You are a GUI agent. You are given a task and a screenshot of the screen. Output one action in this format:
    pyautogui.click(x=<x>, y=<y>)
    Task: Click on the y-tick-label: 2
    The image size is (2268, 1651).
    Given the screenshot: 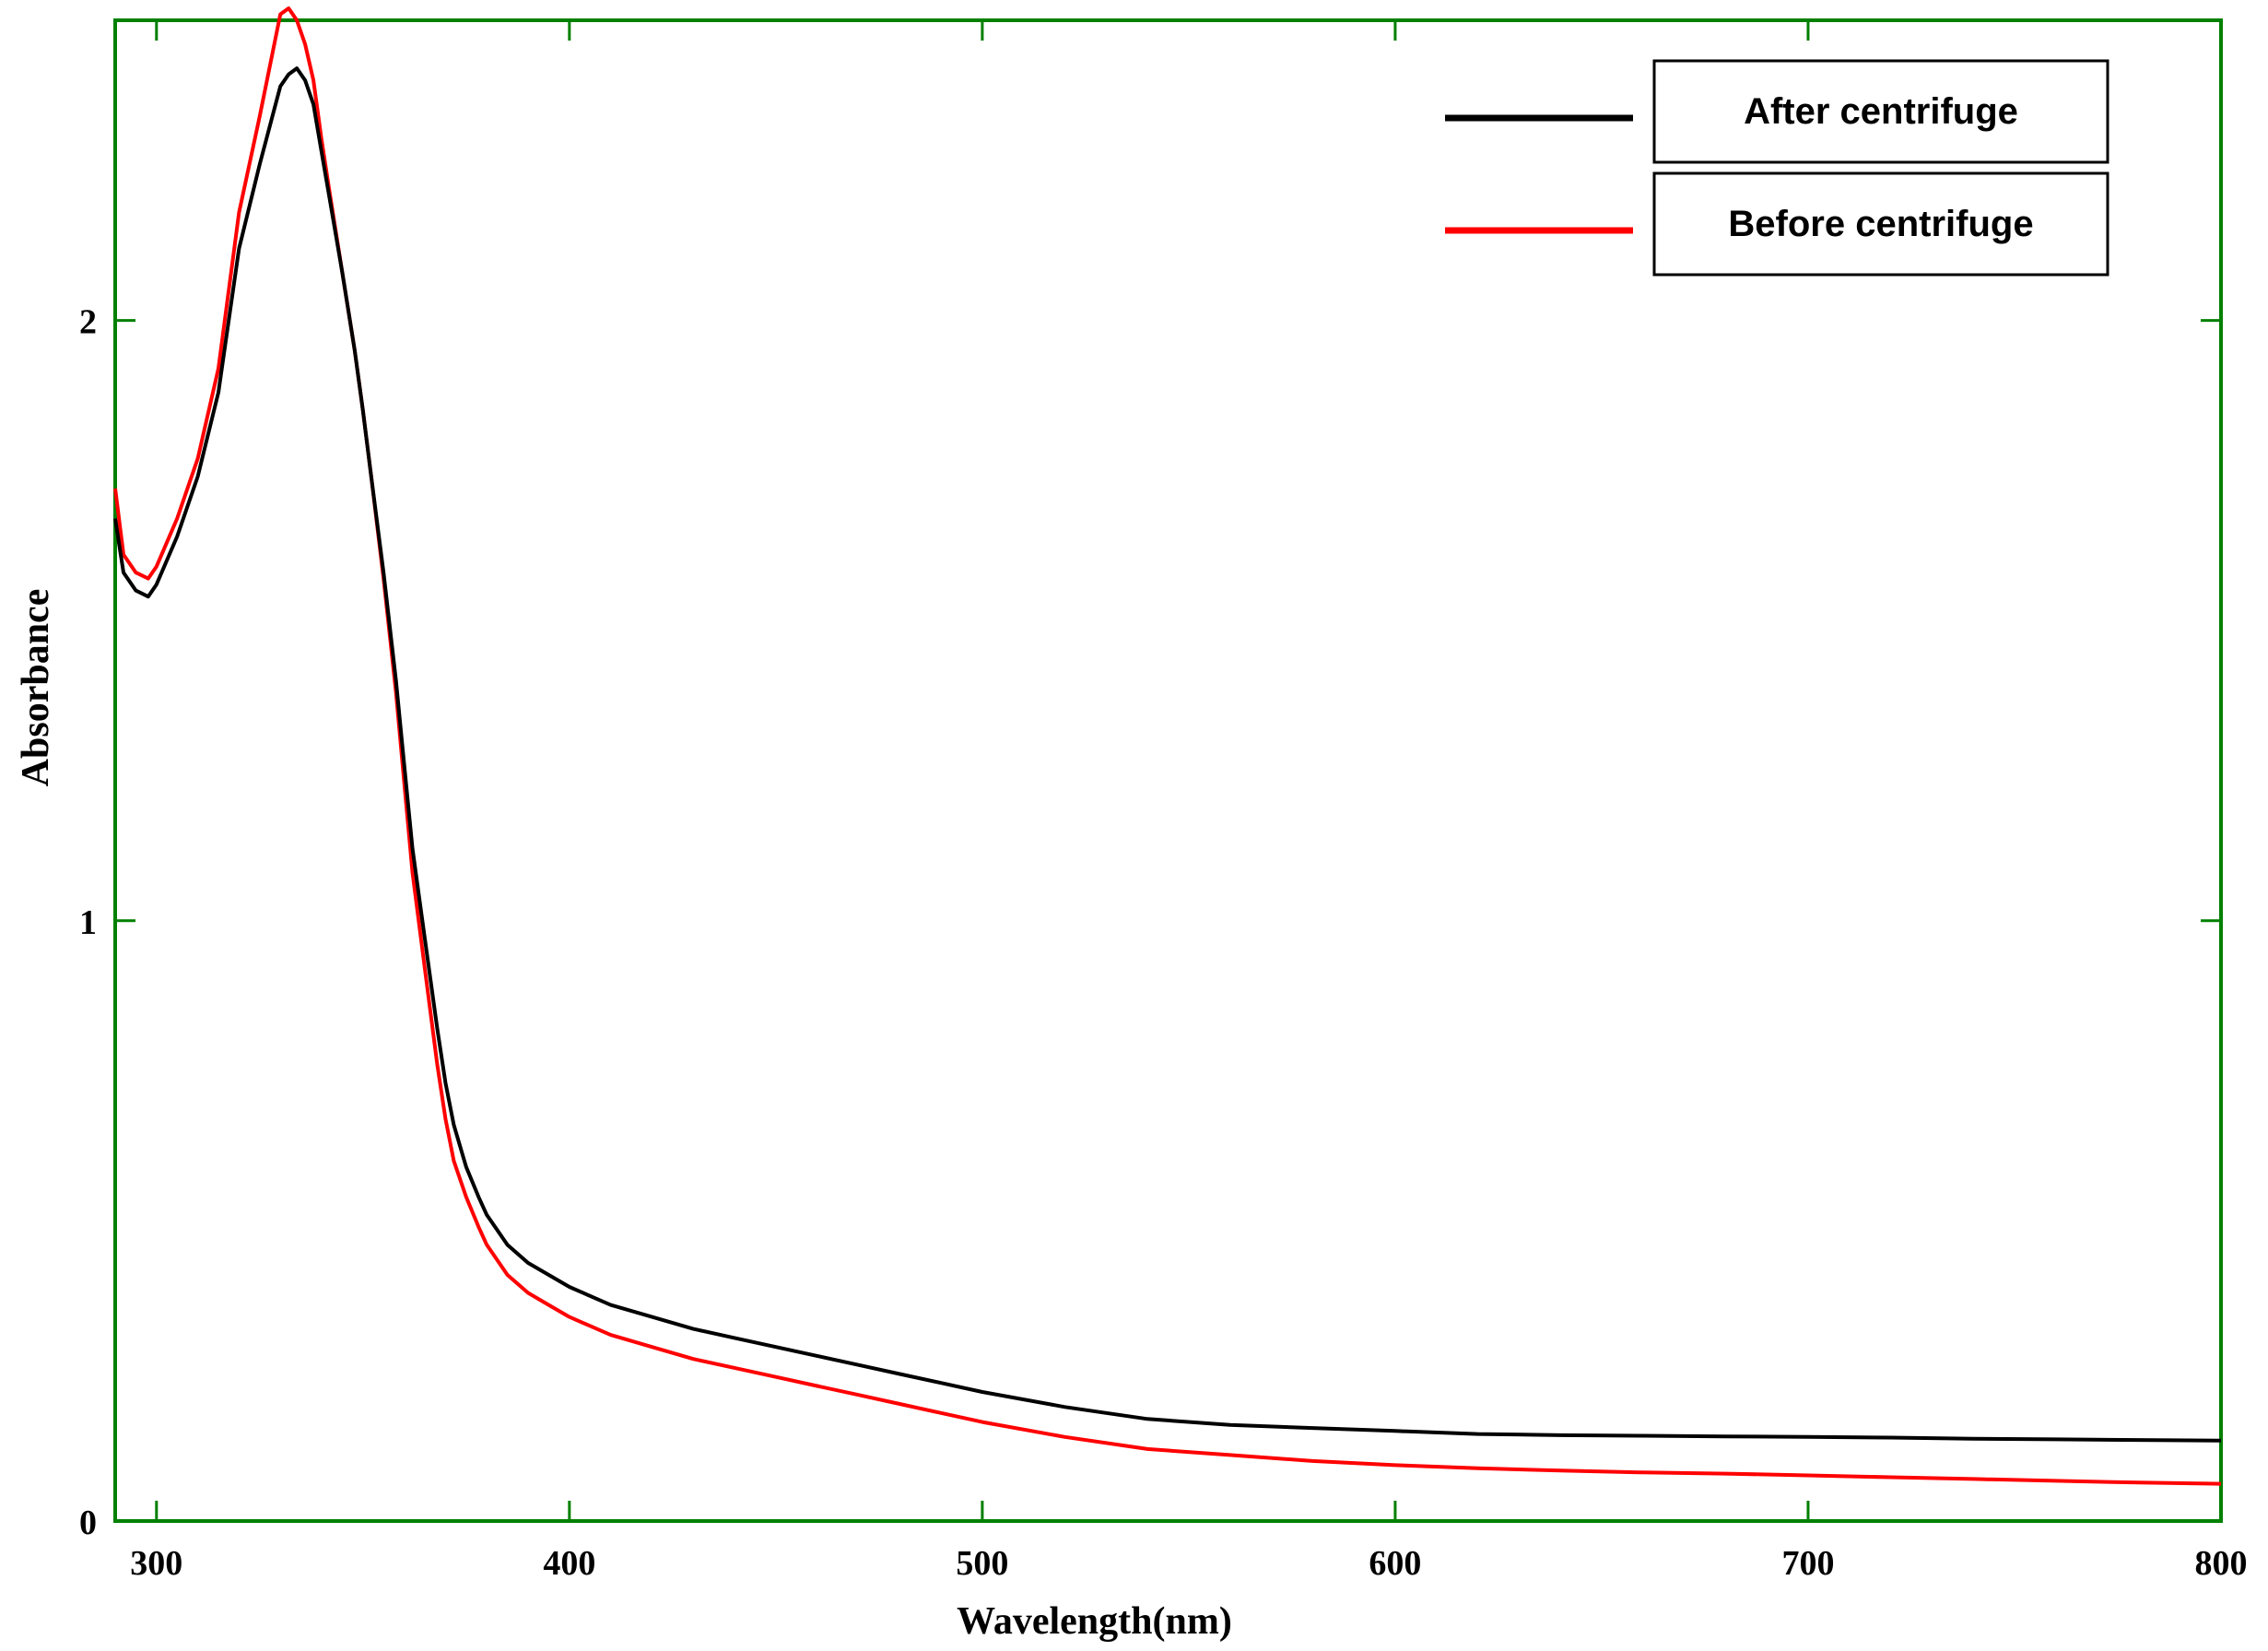 What is the action you would take?
    pyautogui.click(x=88, y=322)
    